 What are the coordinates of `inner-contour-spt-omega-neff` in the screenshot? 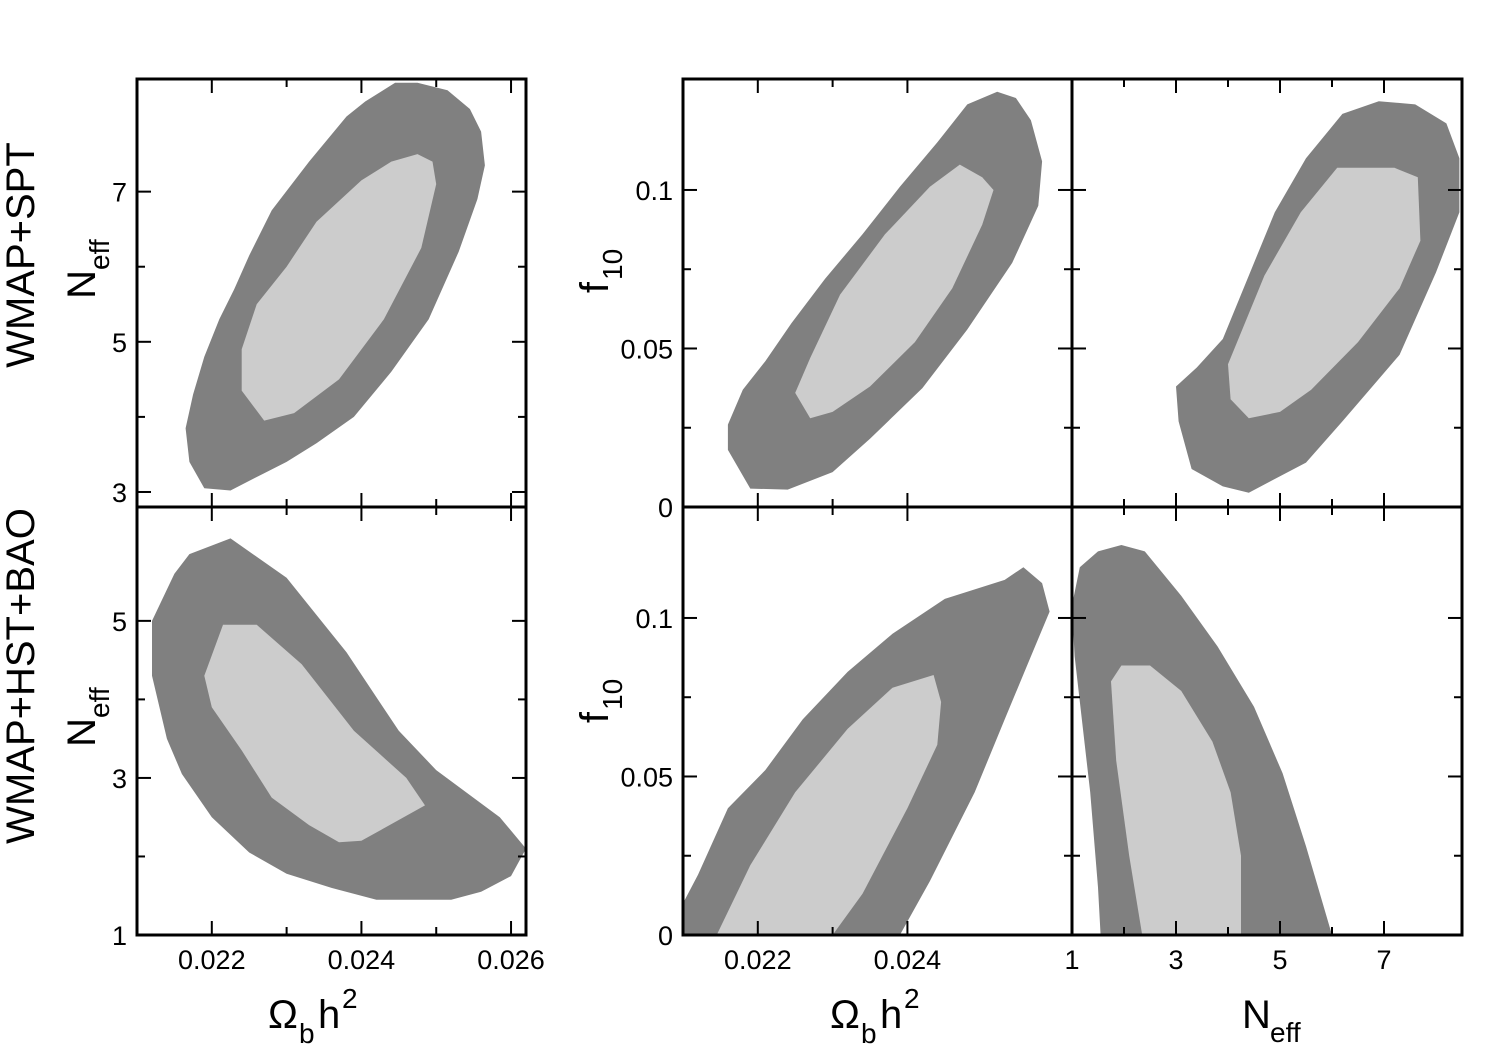 It's located at (339, 287).